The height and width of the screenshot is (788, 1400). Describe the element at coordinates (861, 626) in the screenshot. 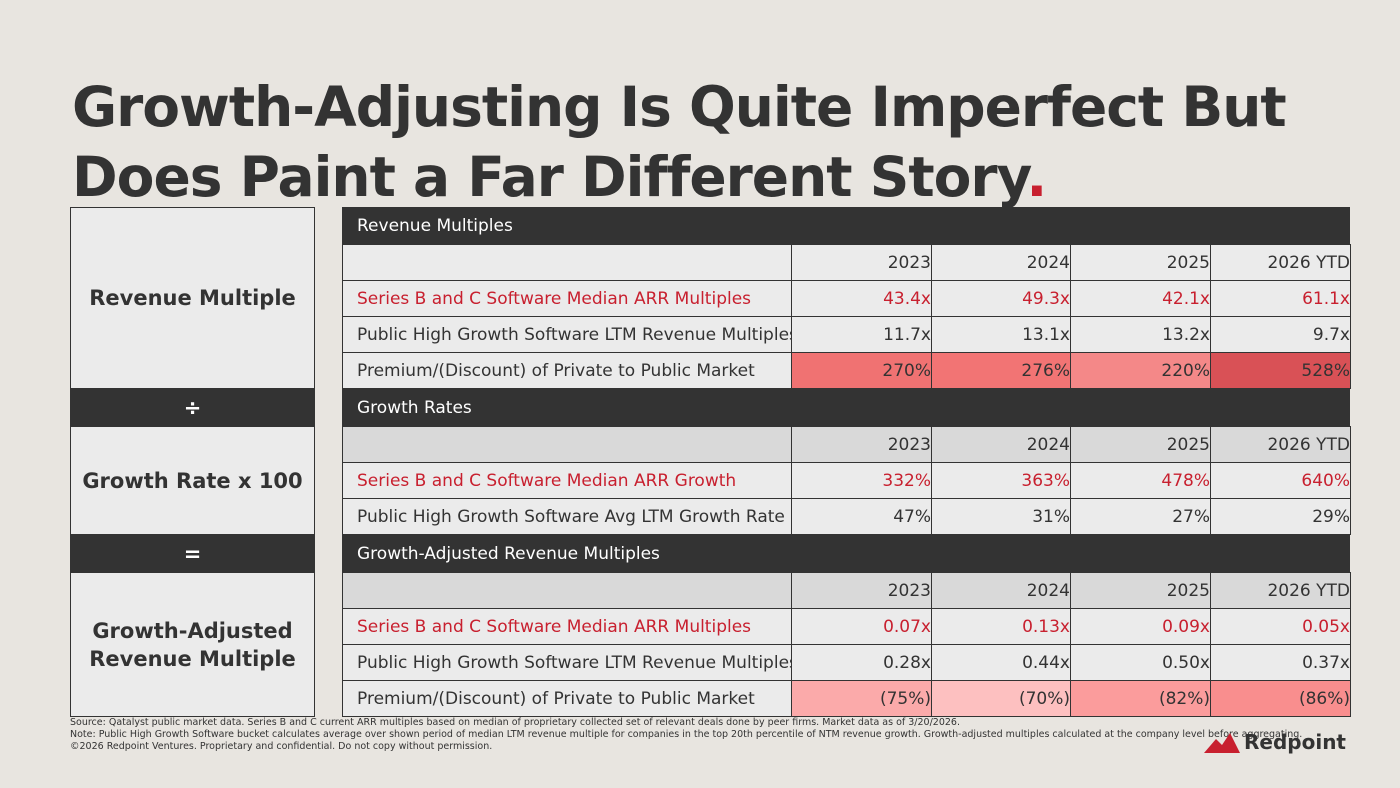

I see `value-cell: 0.07x` at that location.